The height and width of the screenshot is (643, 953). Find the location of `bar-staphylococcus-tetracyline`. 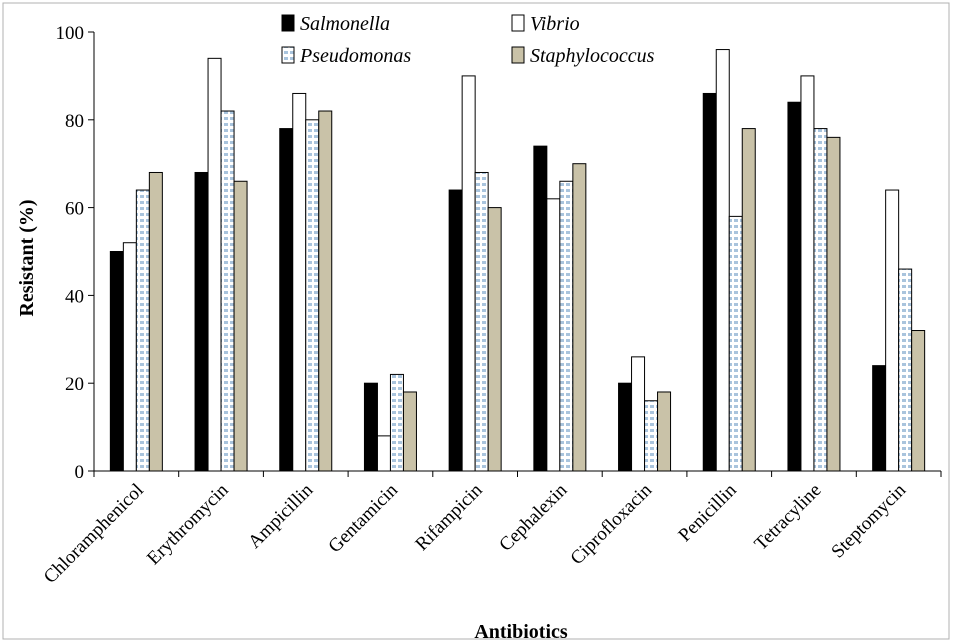

bar-staphylococcus-tetracyline is located at coordinates (833, 304).